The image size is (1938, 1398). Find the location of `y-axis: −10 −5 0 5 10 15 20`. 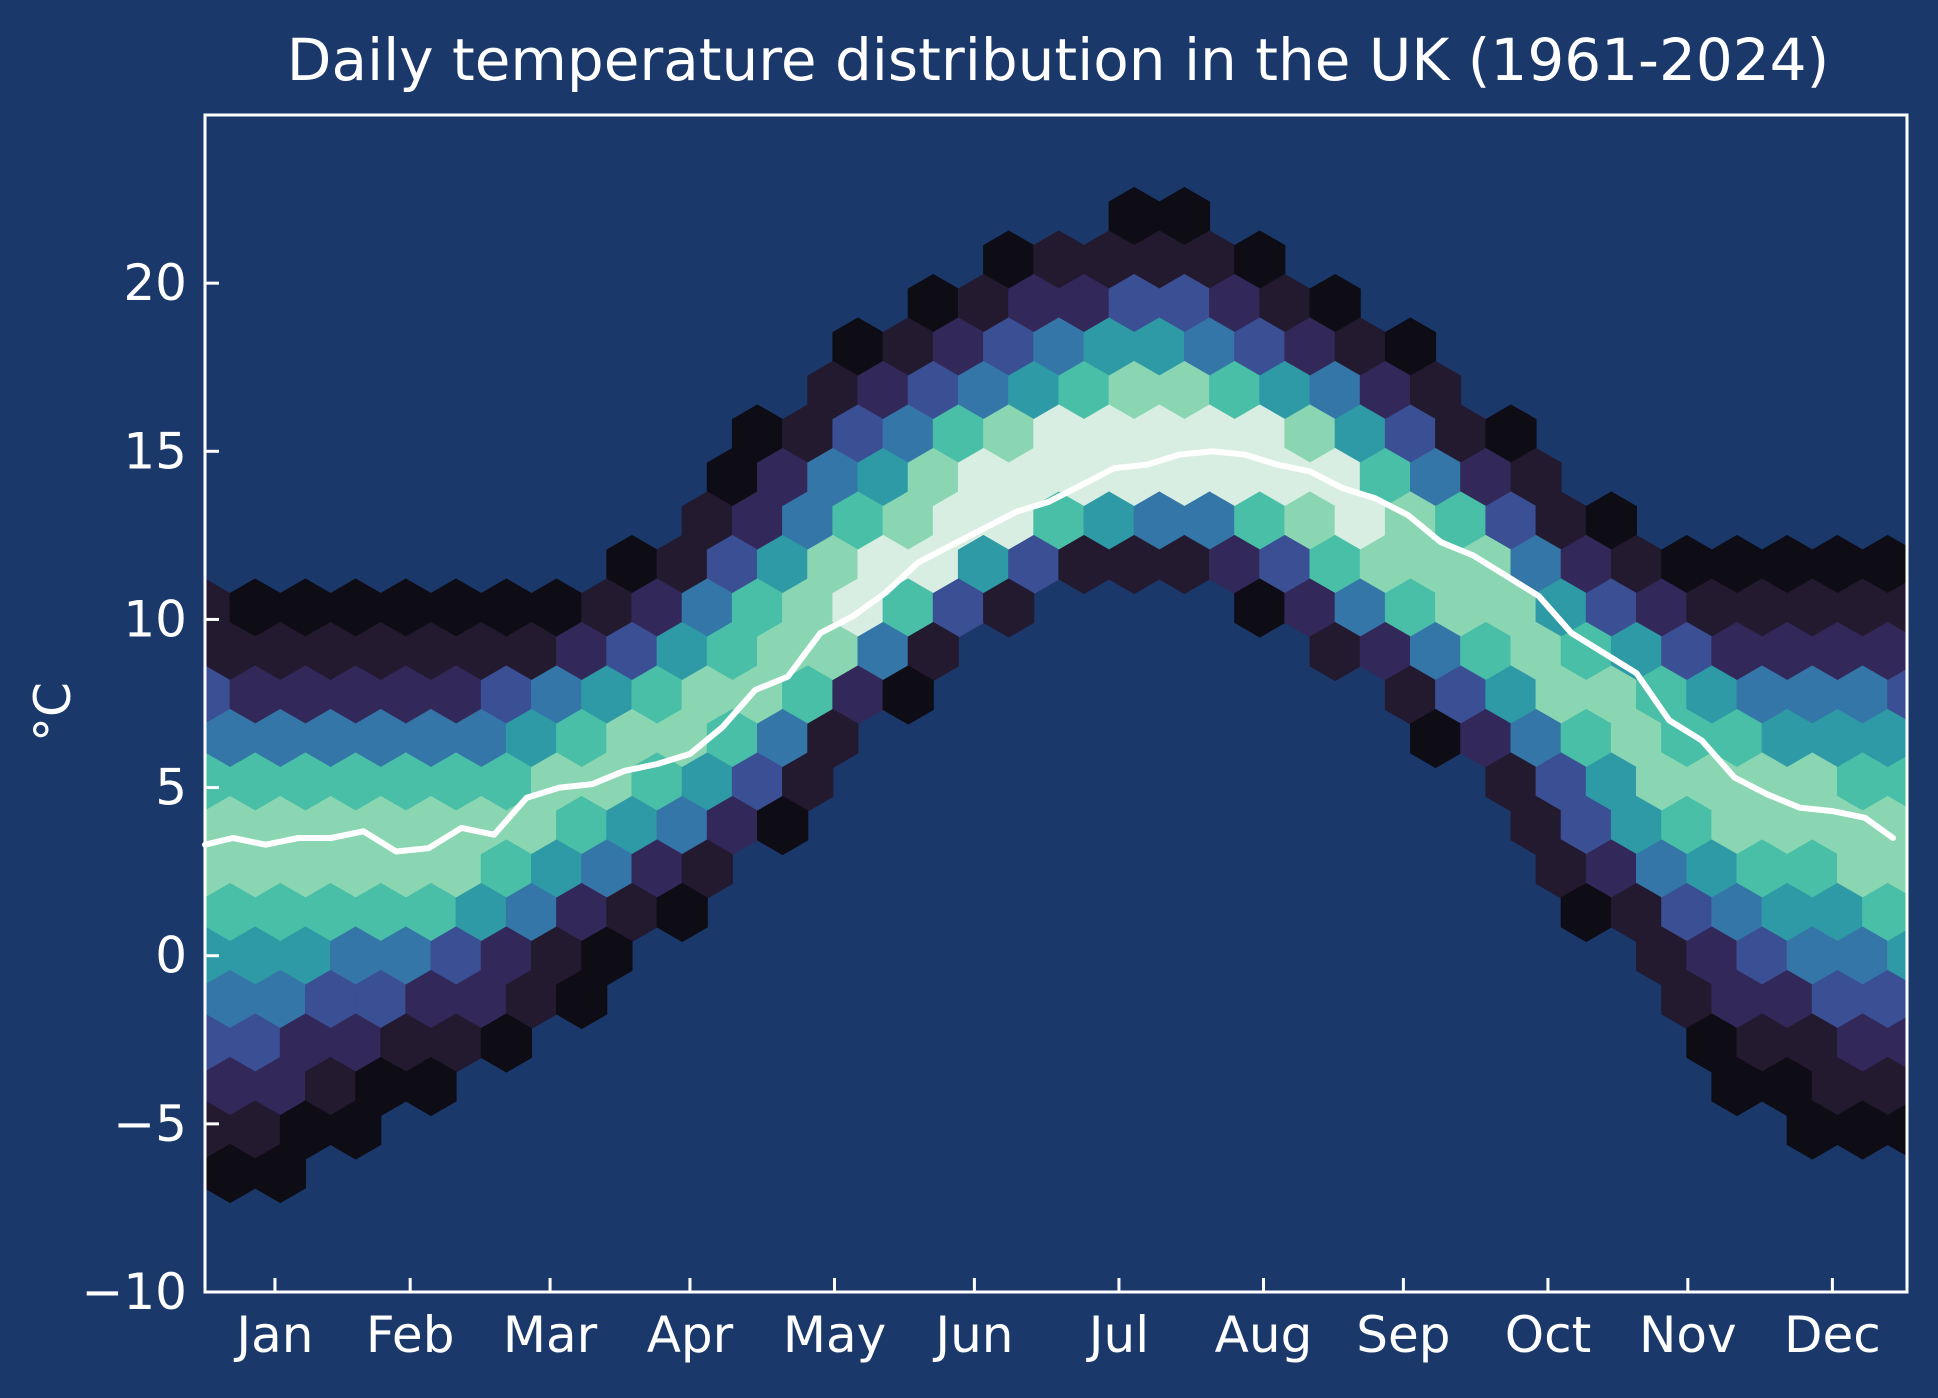

y-axis: −10 −5 0 5 10 15 20 is located at coordinates (150, 787).